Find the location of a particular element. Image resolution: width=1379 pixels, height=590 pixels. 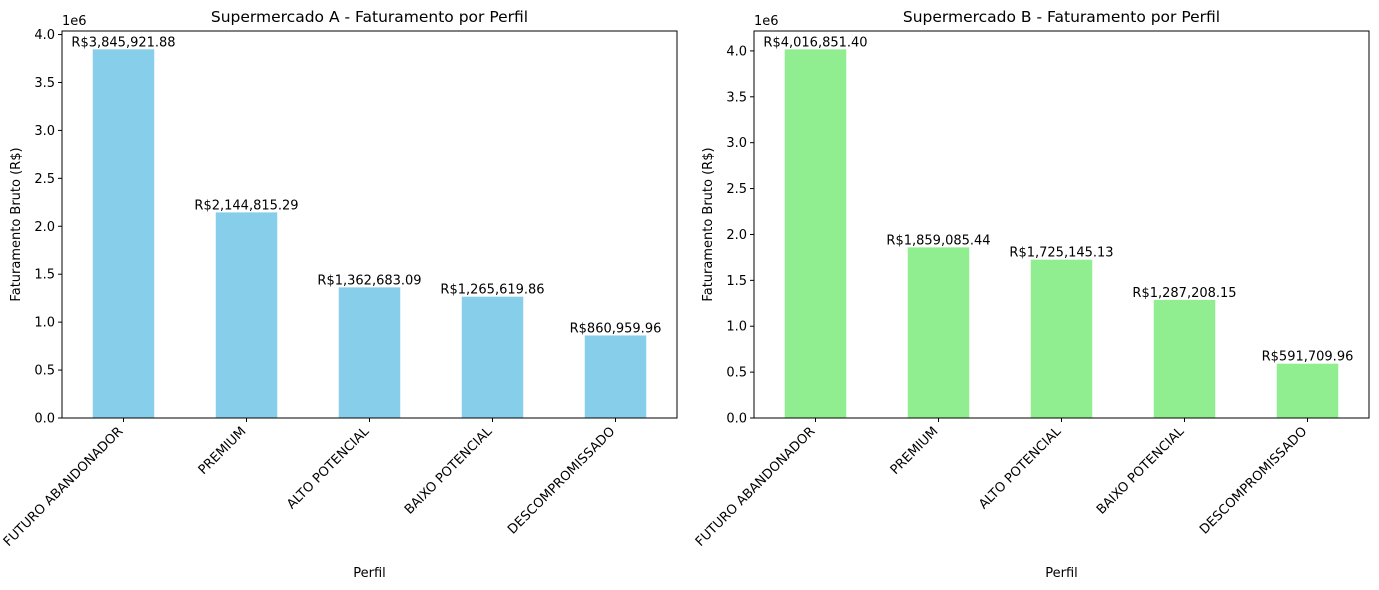

data-label: R$1,859,085.44 is located at coordinates (938, 240).